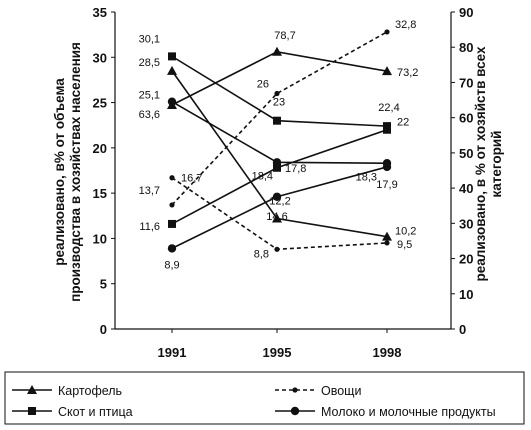 This screenshot has height=430, width=531. Describe the element at coordinates (149, 63) in the screenshot. I see `data-label: 28,5` at that location.